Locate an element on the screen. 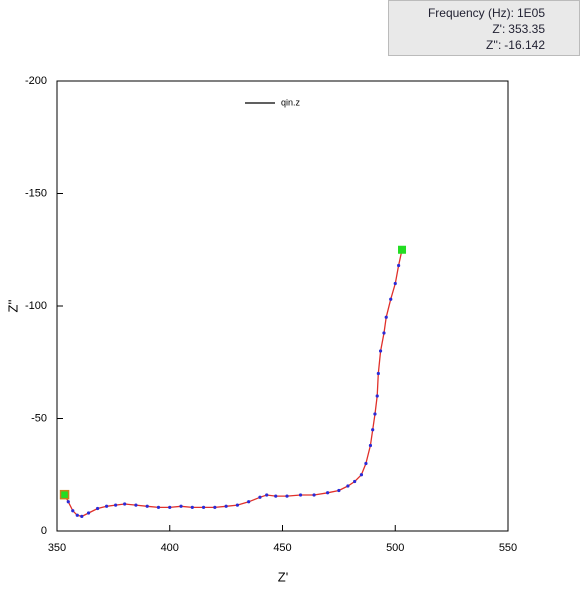 The width and height of the screenshot is (580, 600). tooltip-row: Frequency (Hz): 1E05 is located at coordinates (484, 13).